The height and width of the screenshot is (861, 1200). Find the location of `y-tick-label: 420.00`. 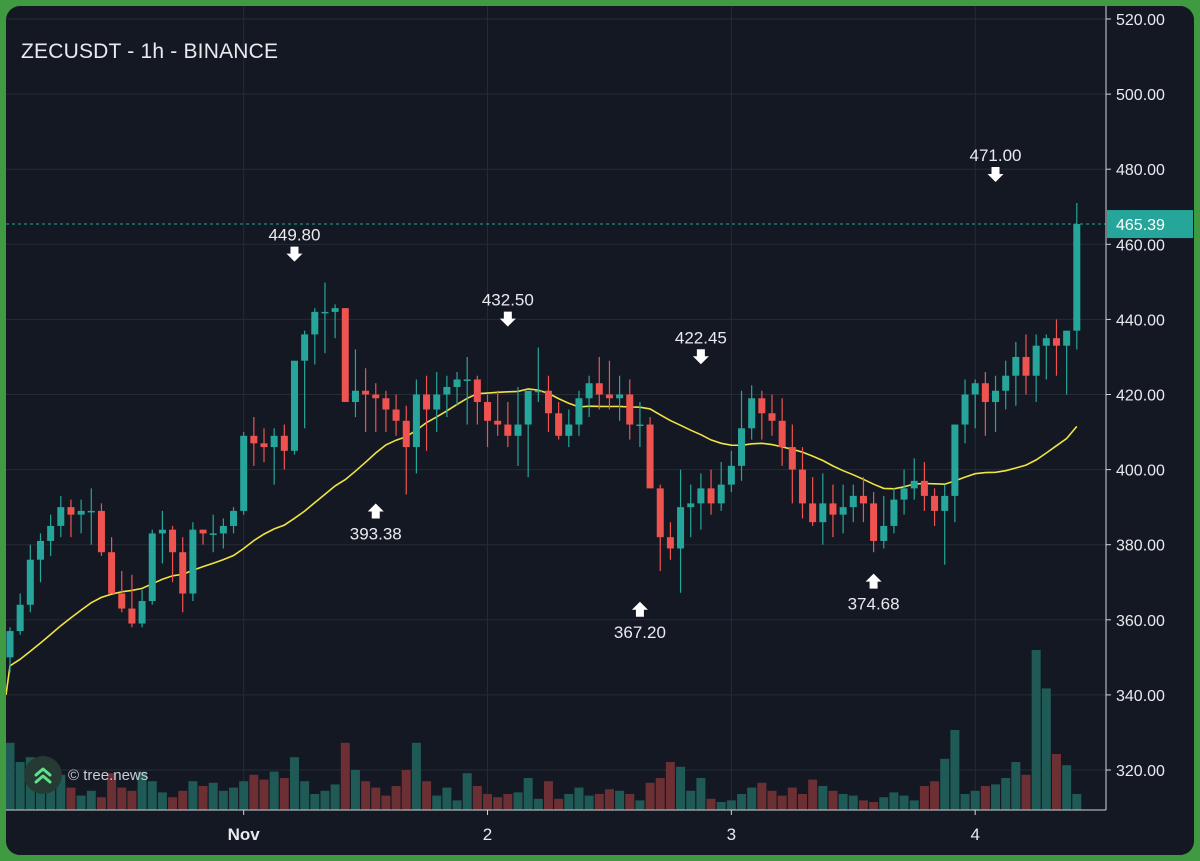

y-tick-label: 420.00 is located at coordinates (1140, 396).